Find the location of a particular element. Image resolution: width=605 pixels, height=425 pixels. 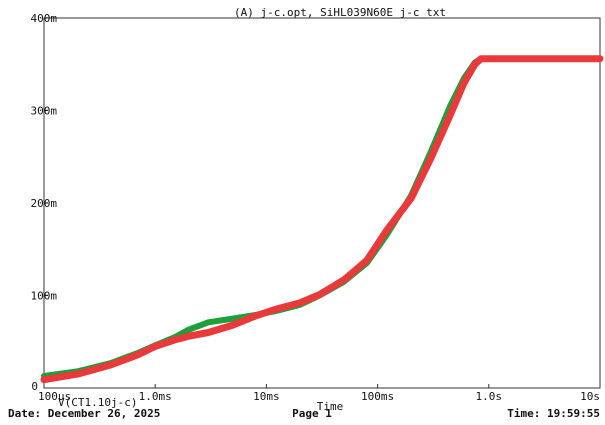

x-tick-label: 100ms is located at coordinates (377, 396).